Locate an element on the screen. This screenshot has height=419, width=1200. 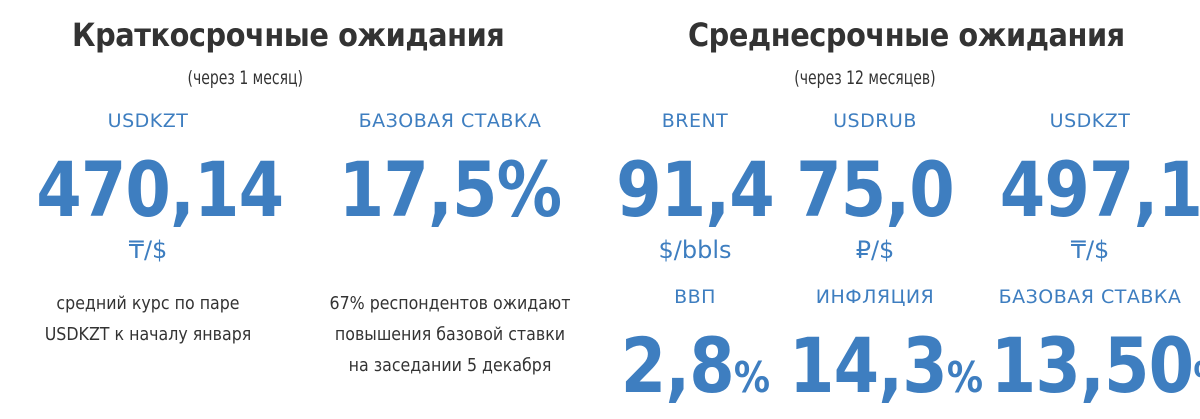
mid-usdkzt-label: USDKZT is located at coordinates (1090, 121).